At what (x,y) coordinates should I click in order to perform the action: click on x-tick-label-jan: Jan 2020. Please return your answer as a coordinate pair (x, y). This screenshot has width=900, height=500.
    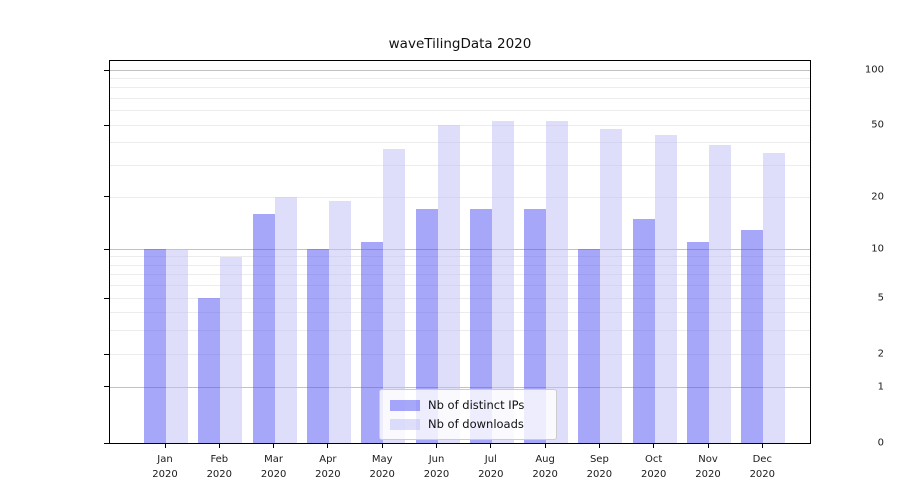
    Looking at the image, I should click on (165, 467).